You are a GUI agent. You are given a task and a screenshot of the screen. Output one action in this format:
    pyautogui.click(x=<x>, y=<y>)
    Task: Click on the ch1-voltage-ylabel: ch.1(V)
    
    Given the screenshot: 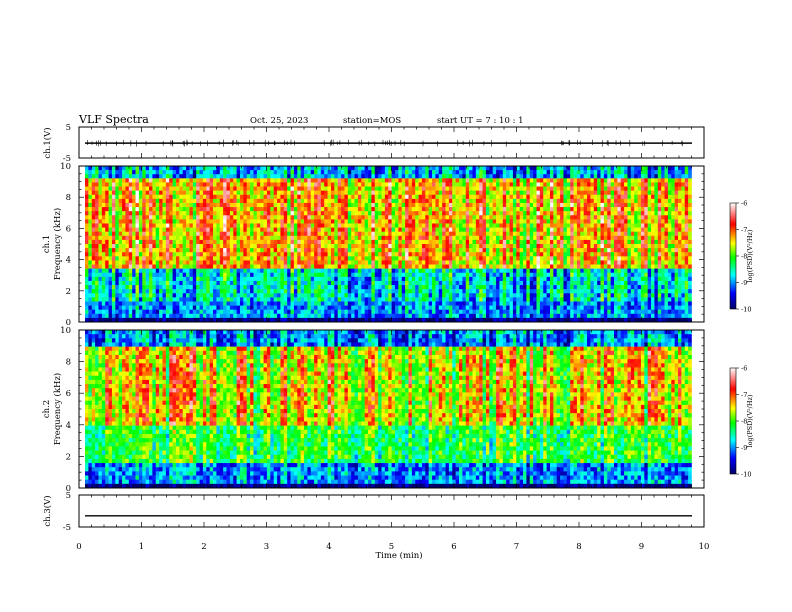 What is the action you would take?
    pyautogui.click(x=47, y=142)
    